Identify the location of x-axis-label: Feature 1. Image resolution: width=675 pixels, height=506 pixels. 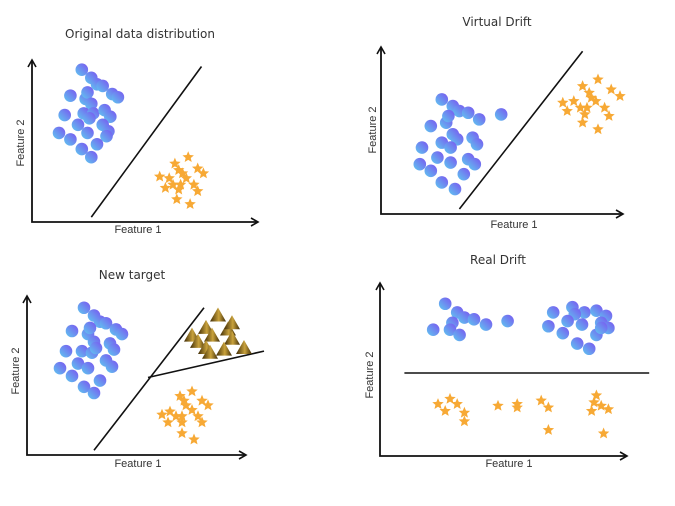
(138, 464).